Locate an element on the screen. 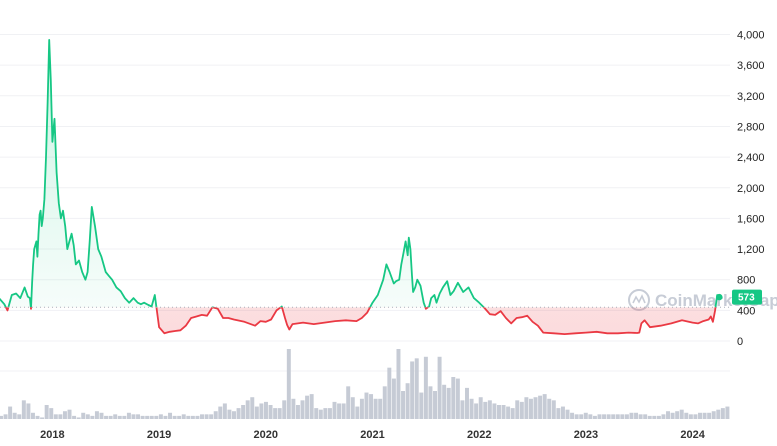  x-tick-label: 2024 is located at coordinates (692, 435).